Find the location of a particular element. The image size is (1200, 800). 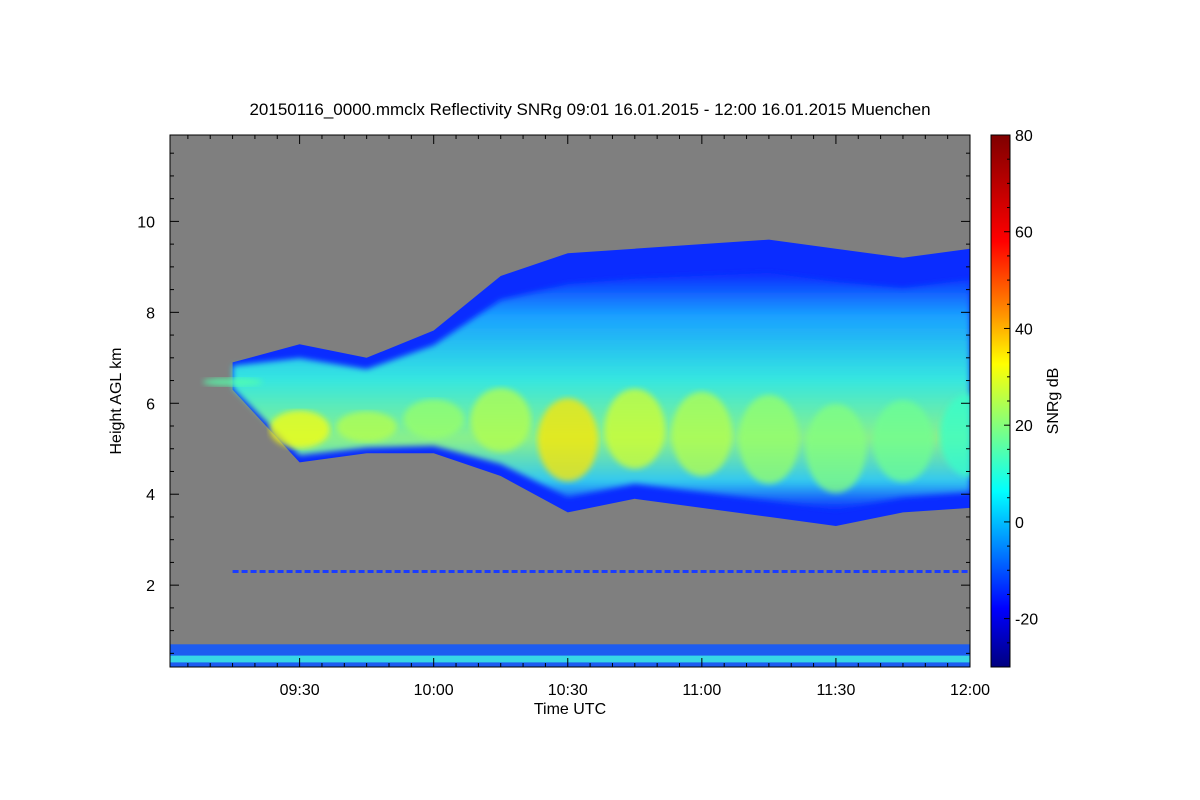

x-tick-label: 10:00 is located at coordinates (434, 690).